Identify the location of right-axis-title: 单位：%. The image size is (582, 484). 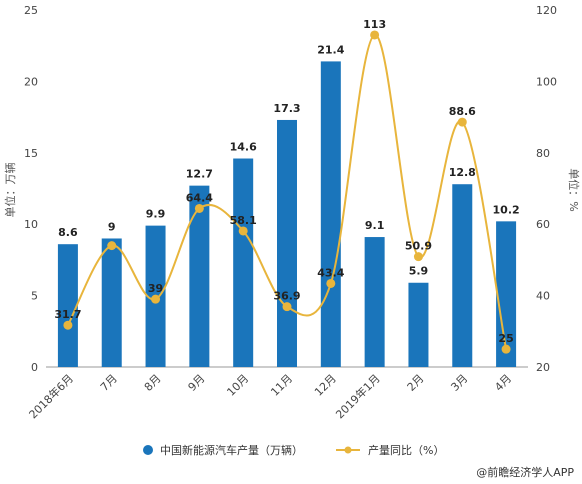
(574, 189).